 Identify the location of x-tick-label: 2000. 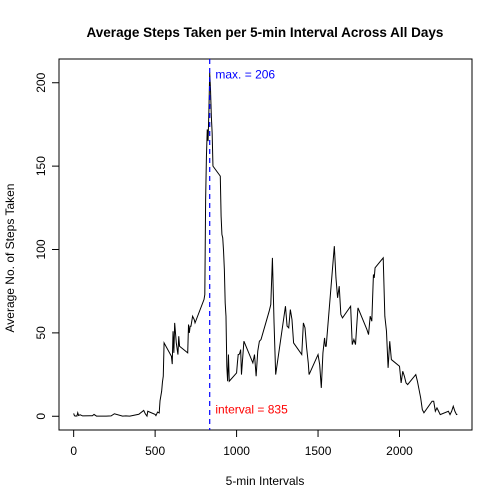
(399, 451).